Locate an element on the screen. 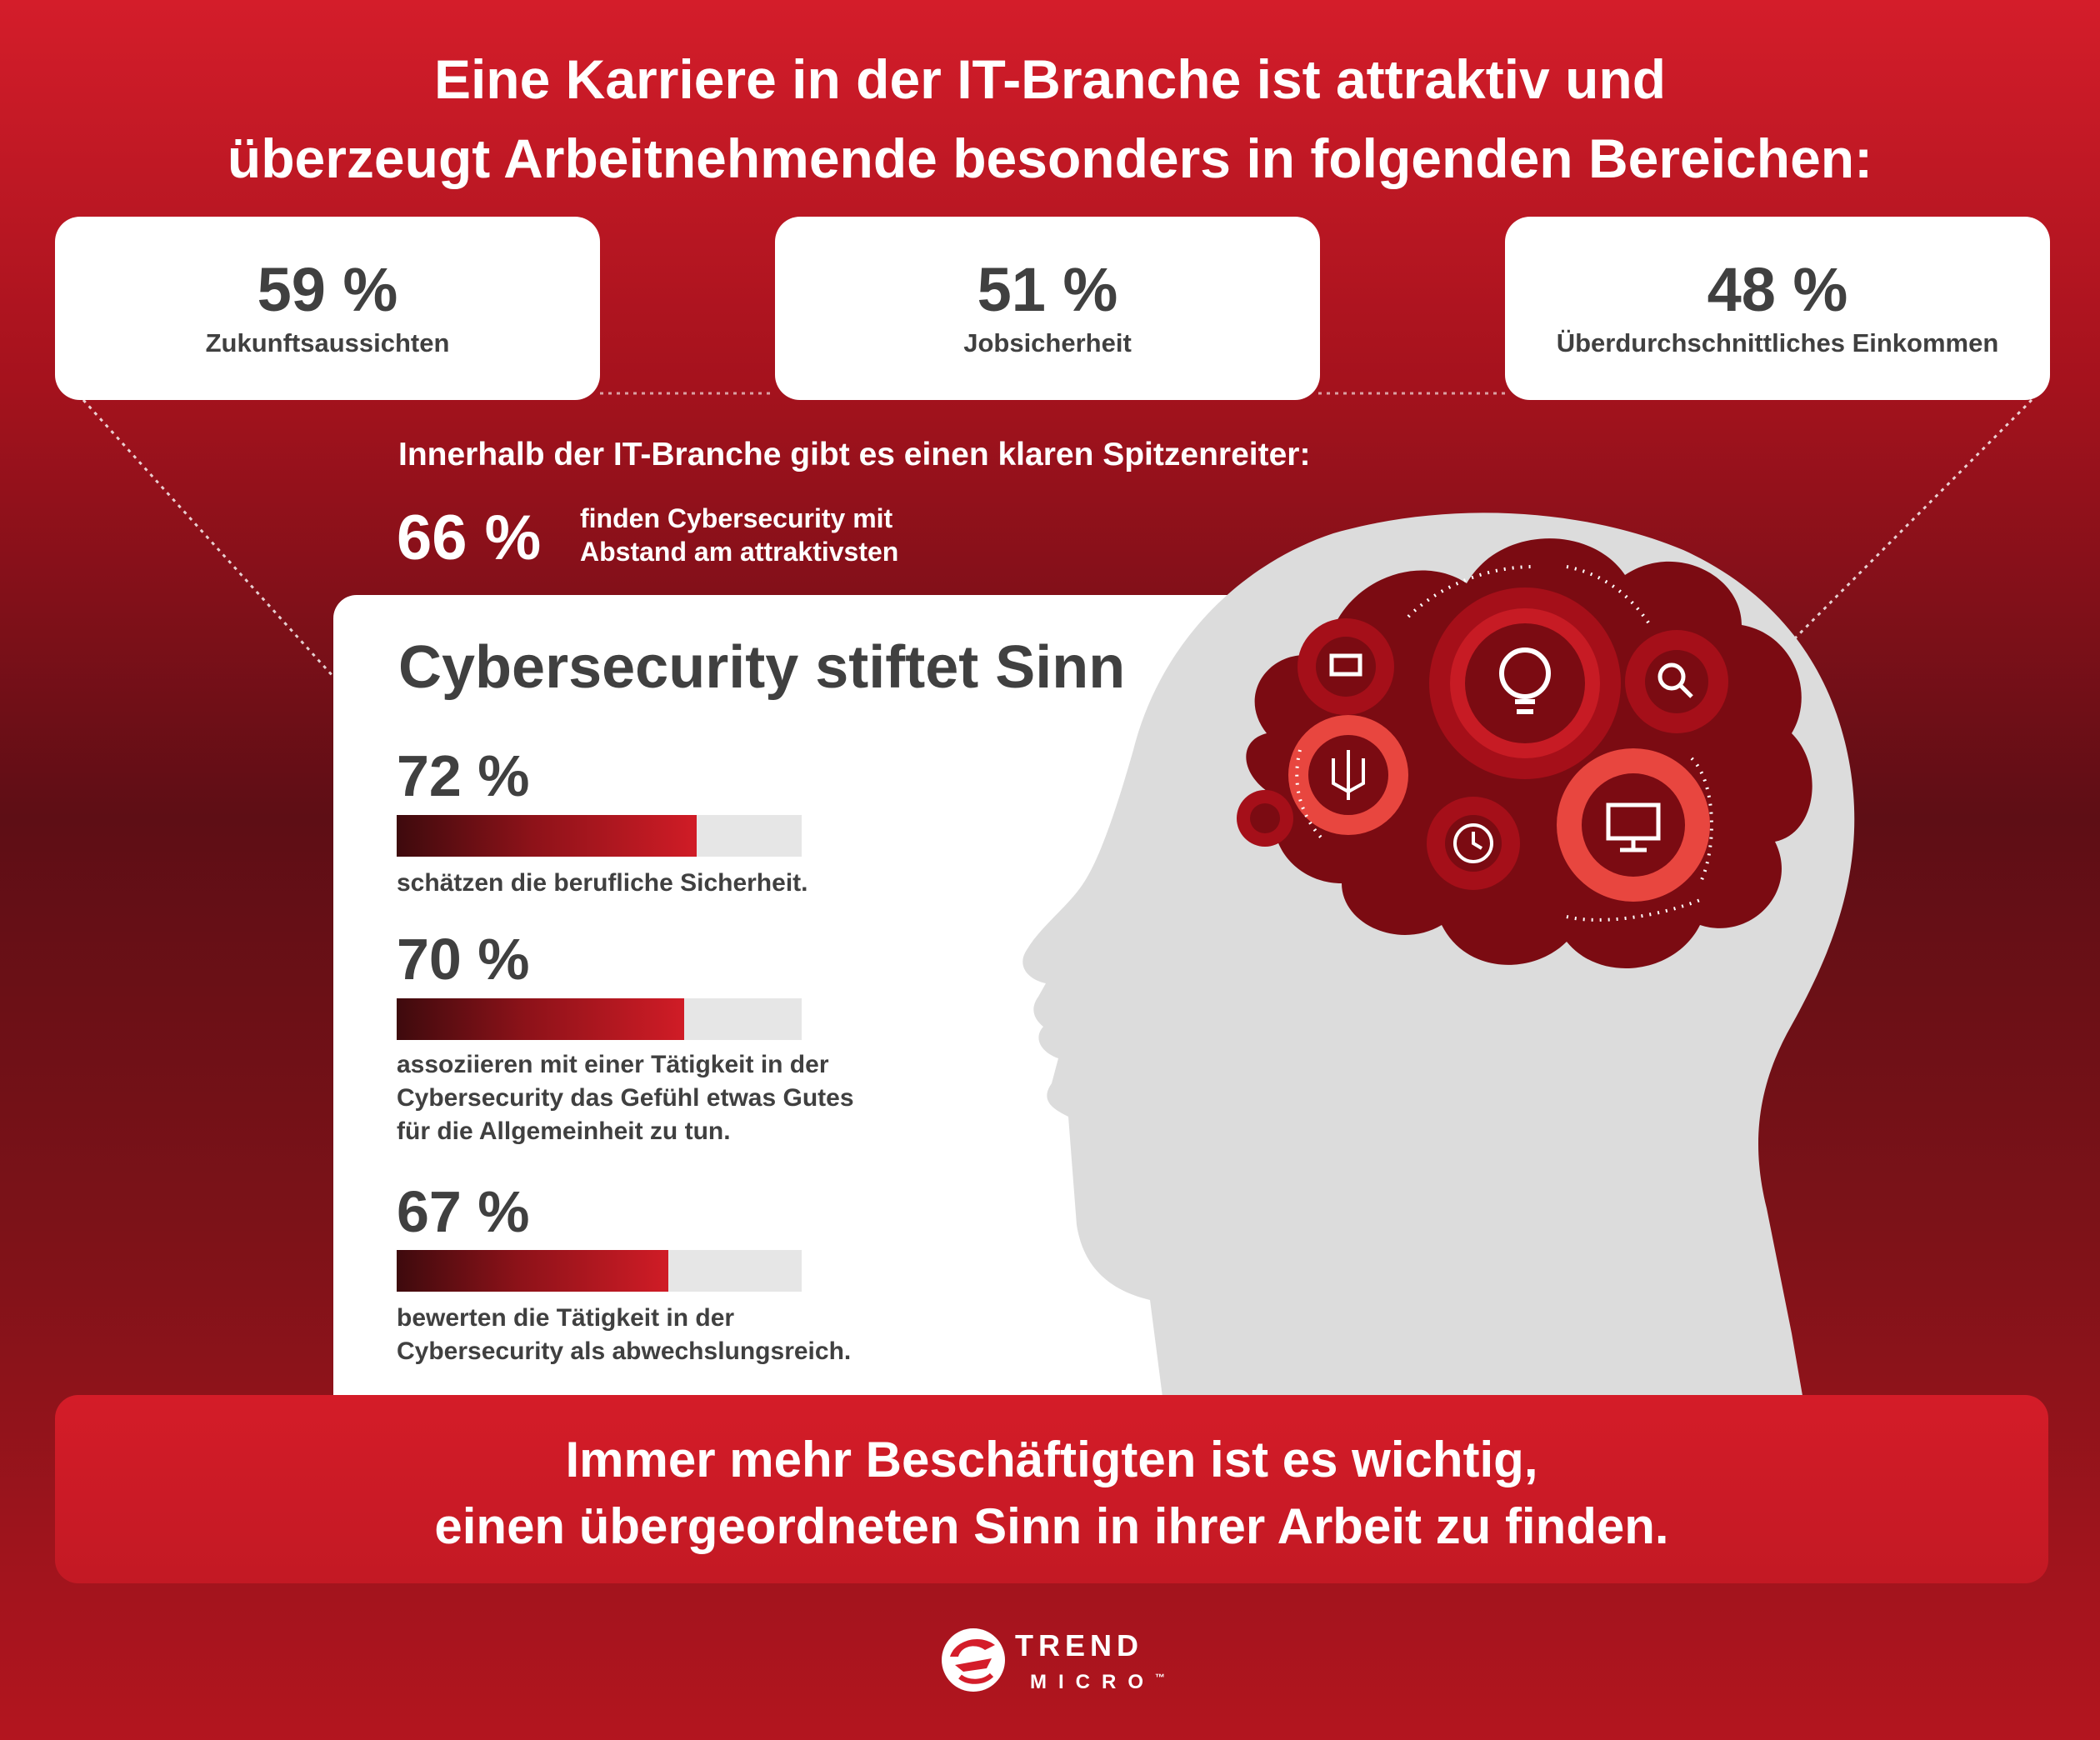 The width and height of the screenshot is (2100, 1740). conclusion-line-1: Immer mehr Beschäftigten ist es wichtig, is located at coordinates (1051, 1460).